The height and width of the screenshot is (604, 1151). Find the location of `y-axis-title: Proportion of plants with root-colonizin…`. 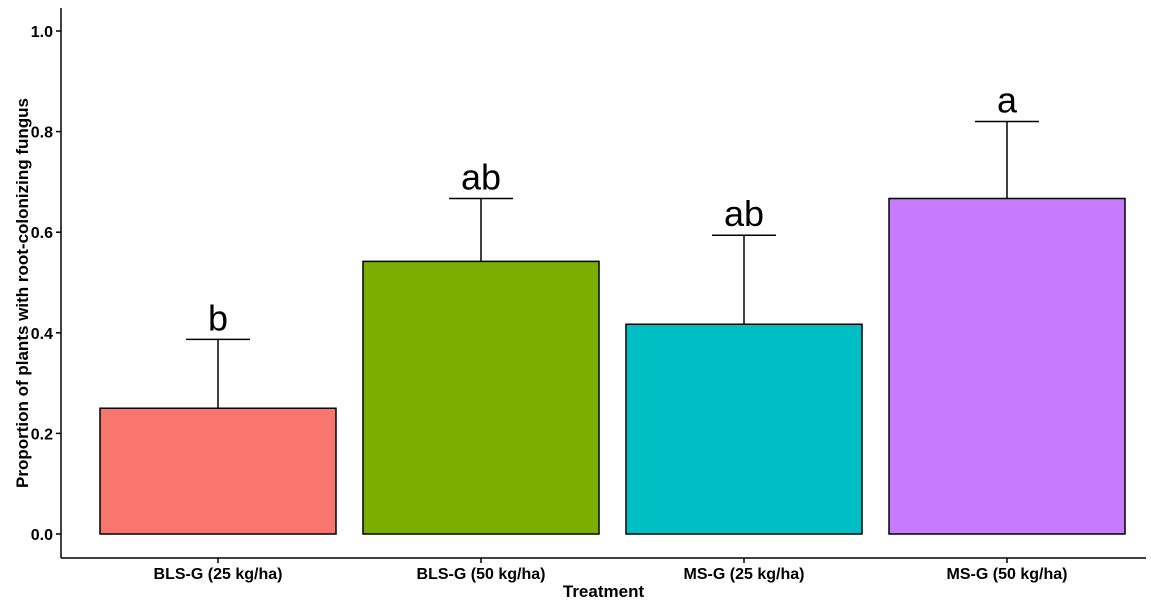

y-axis-title: Proportion of plants with root-colonizin… is located at coordinates (22, 293).